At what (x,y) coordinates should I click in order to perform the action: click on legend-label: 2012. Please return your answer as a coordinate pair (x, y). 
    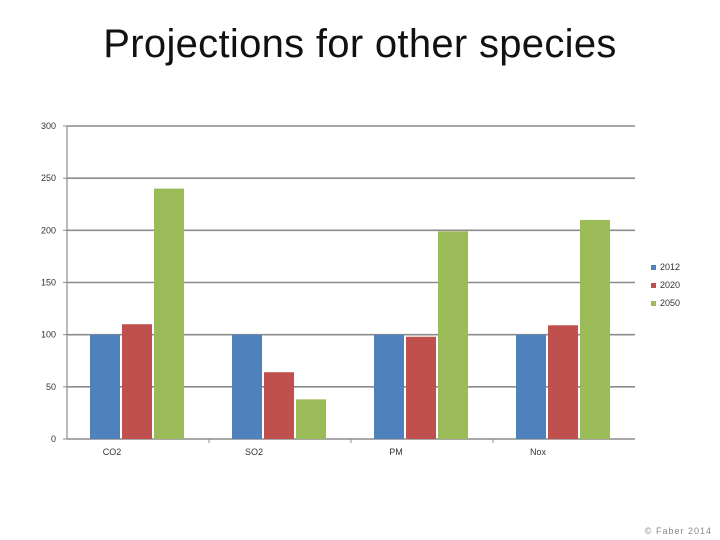
    Looking at the image, I should click on (670, 267).